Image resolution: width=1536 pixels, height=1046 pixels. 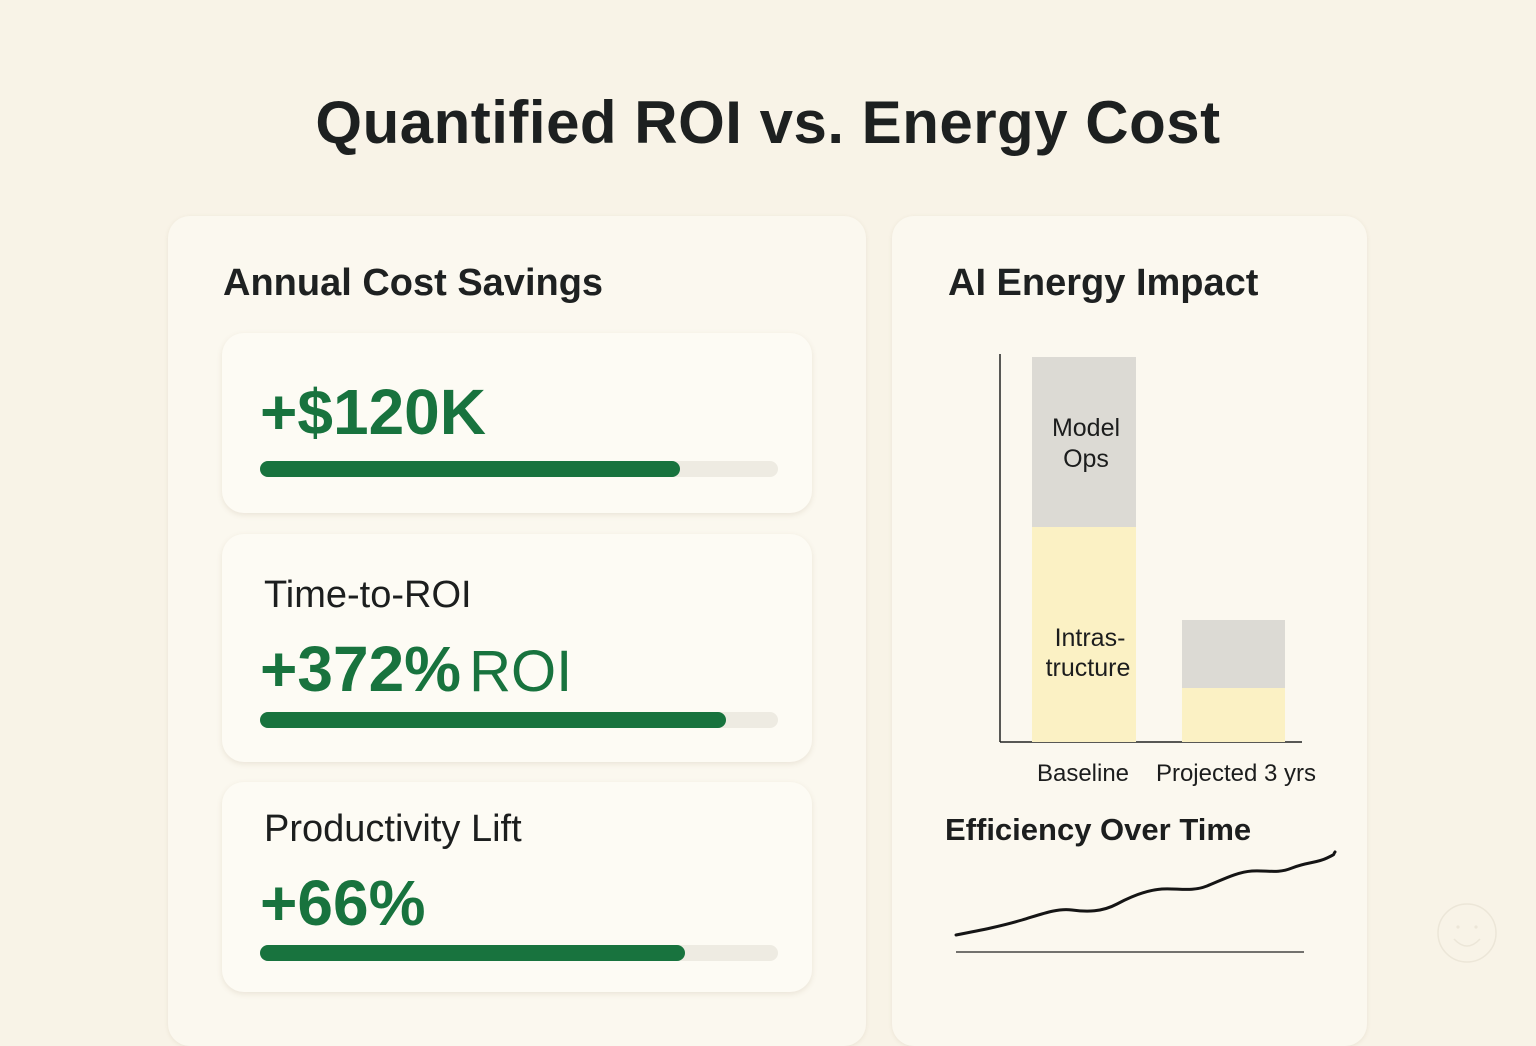 I want to click on efficiency-line-chart, so click(x=1145, y=901).